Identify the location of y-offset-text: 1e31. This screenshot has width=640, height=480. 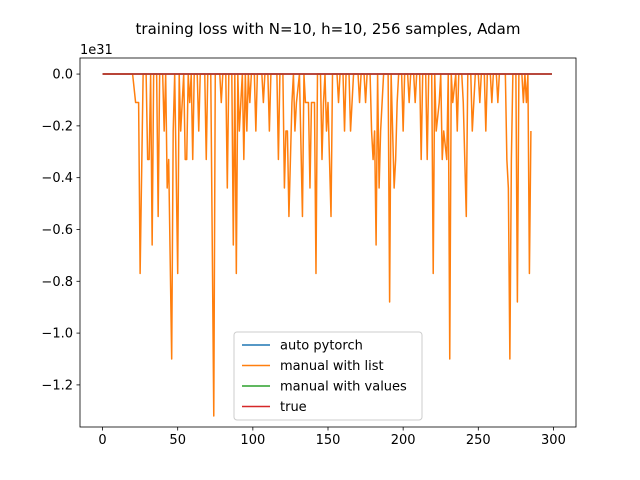
(96, 50).